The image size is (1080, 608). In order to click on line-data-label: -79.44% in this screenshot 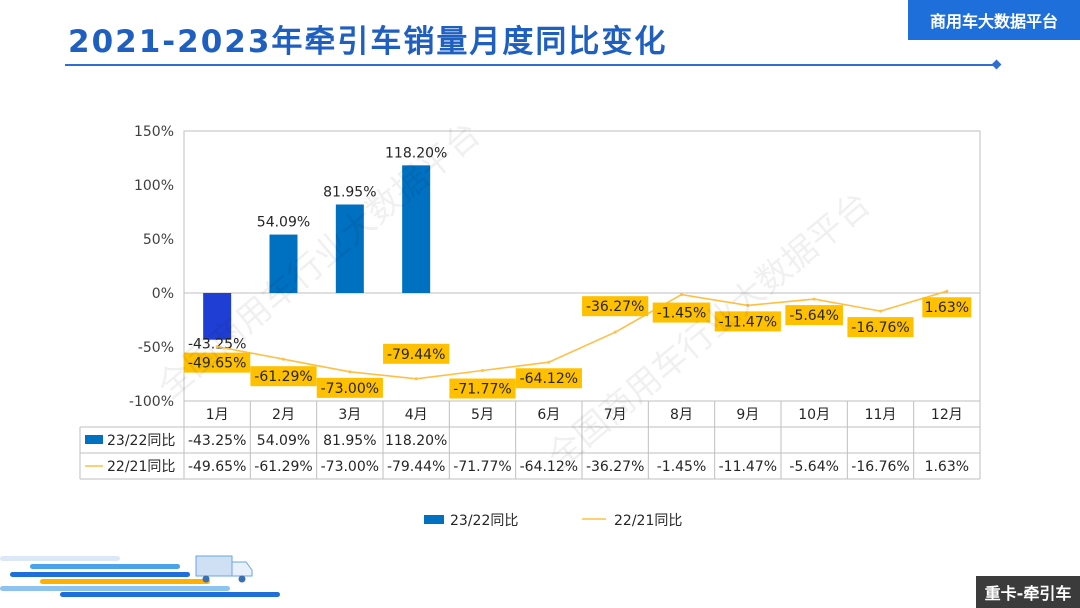, I will do `click(416, 355)`.